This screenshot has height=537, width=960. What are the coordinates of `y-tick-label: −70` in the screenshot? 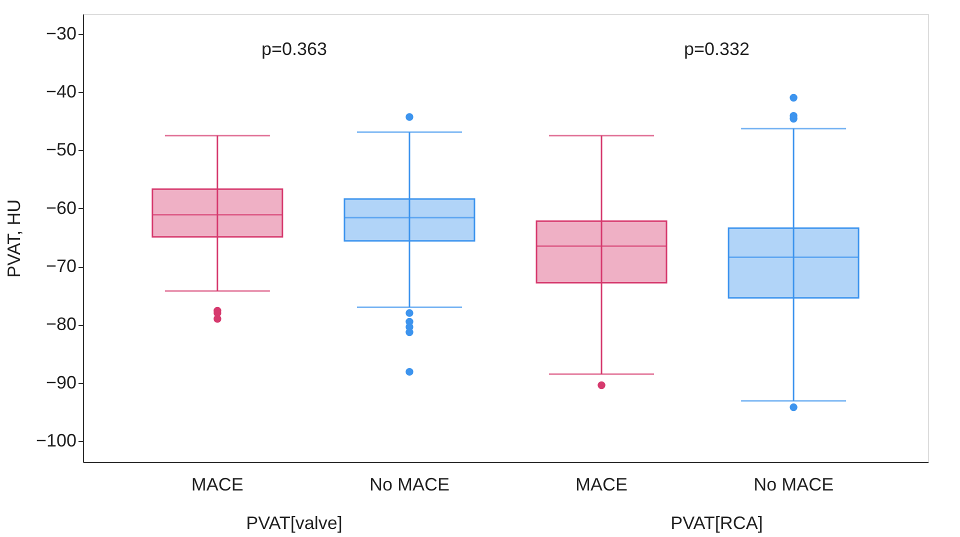 It's located at (61, 266).